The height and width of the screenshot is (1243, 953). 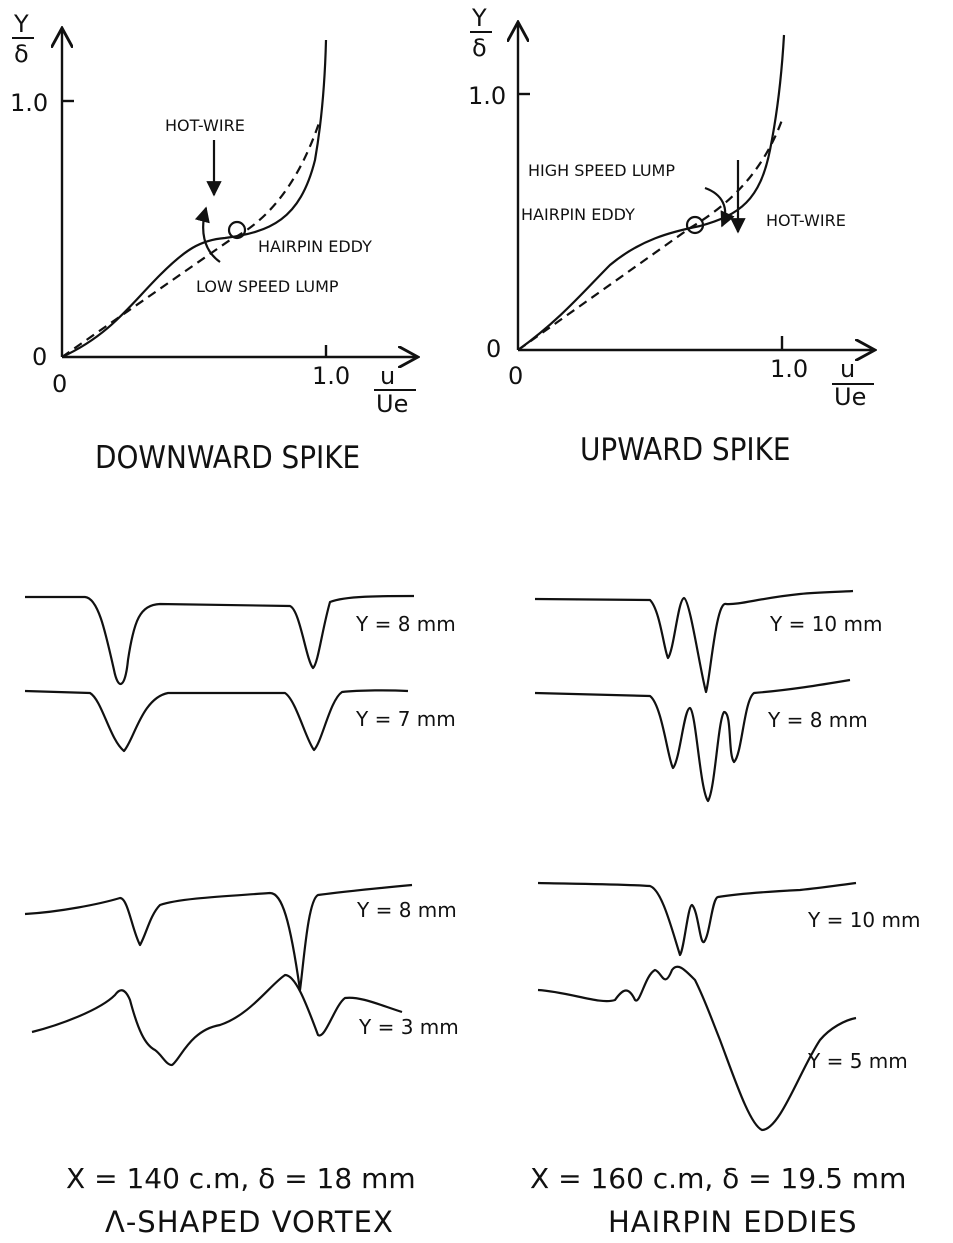 What do you see at coordinates (207, 234) in the screenshot?
I see `left-rotation-arrow` at bounding box center [207, 234].